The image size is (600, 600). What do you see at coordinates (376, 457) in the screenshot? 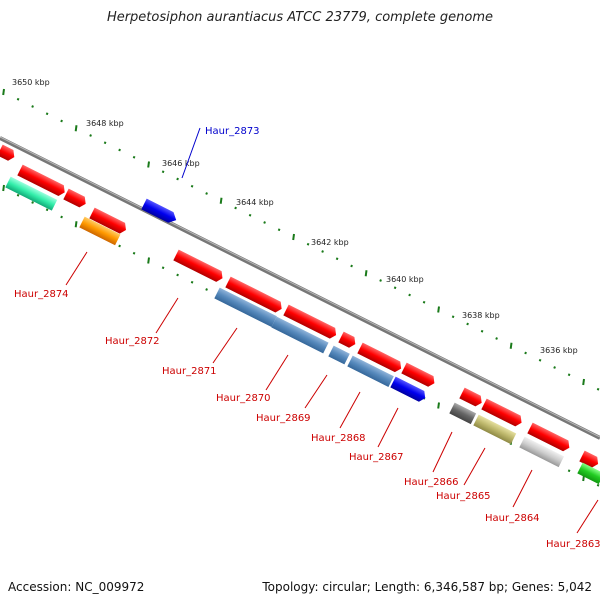
I see `gene-label: Haur_2867` at bounding box center [376, 457].